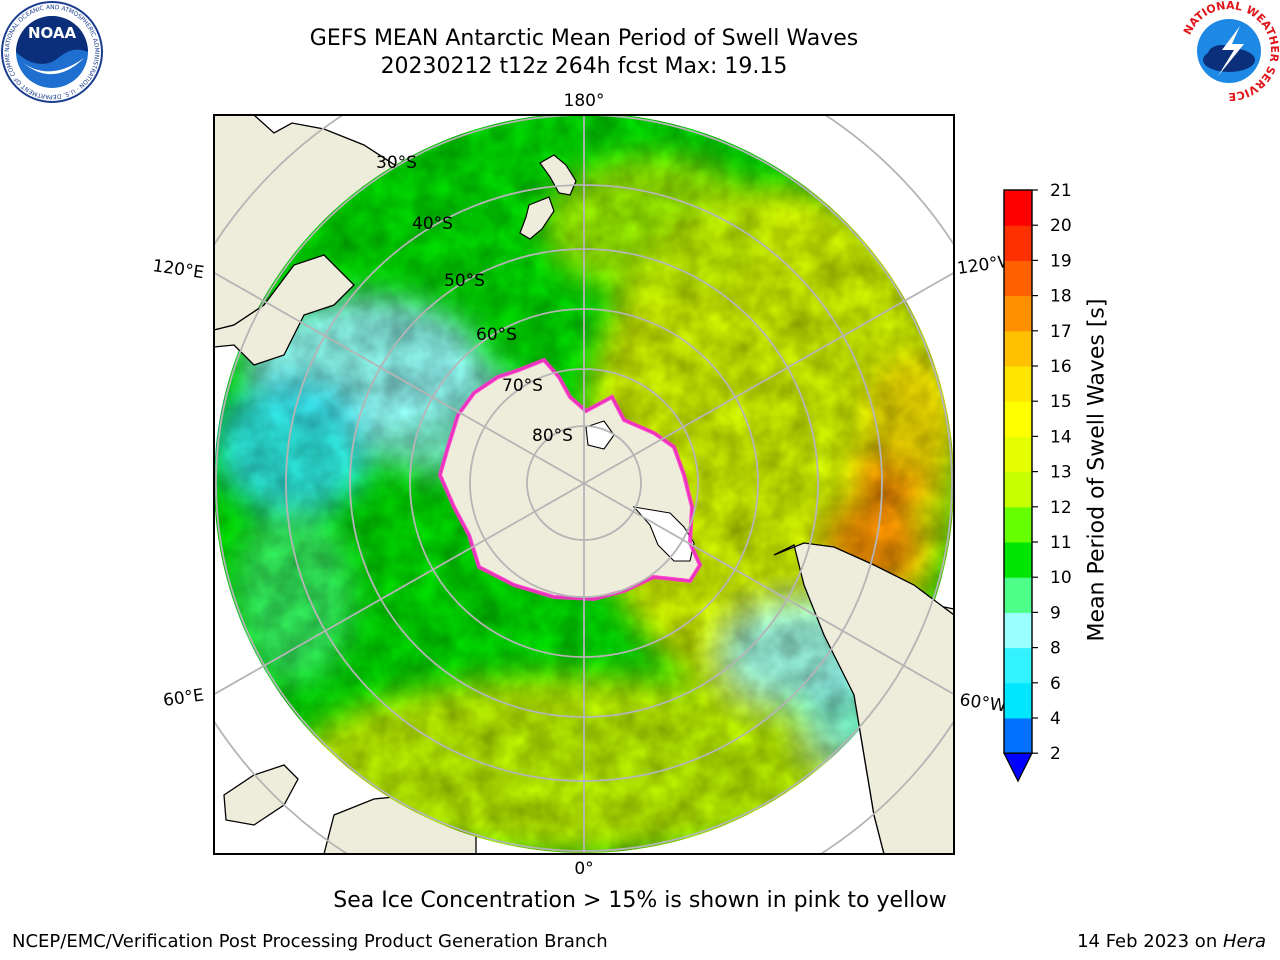  Describe the element at coordinates (522, 386) in the screenshot. I see `lat-label-70s: 70°S` at that location.